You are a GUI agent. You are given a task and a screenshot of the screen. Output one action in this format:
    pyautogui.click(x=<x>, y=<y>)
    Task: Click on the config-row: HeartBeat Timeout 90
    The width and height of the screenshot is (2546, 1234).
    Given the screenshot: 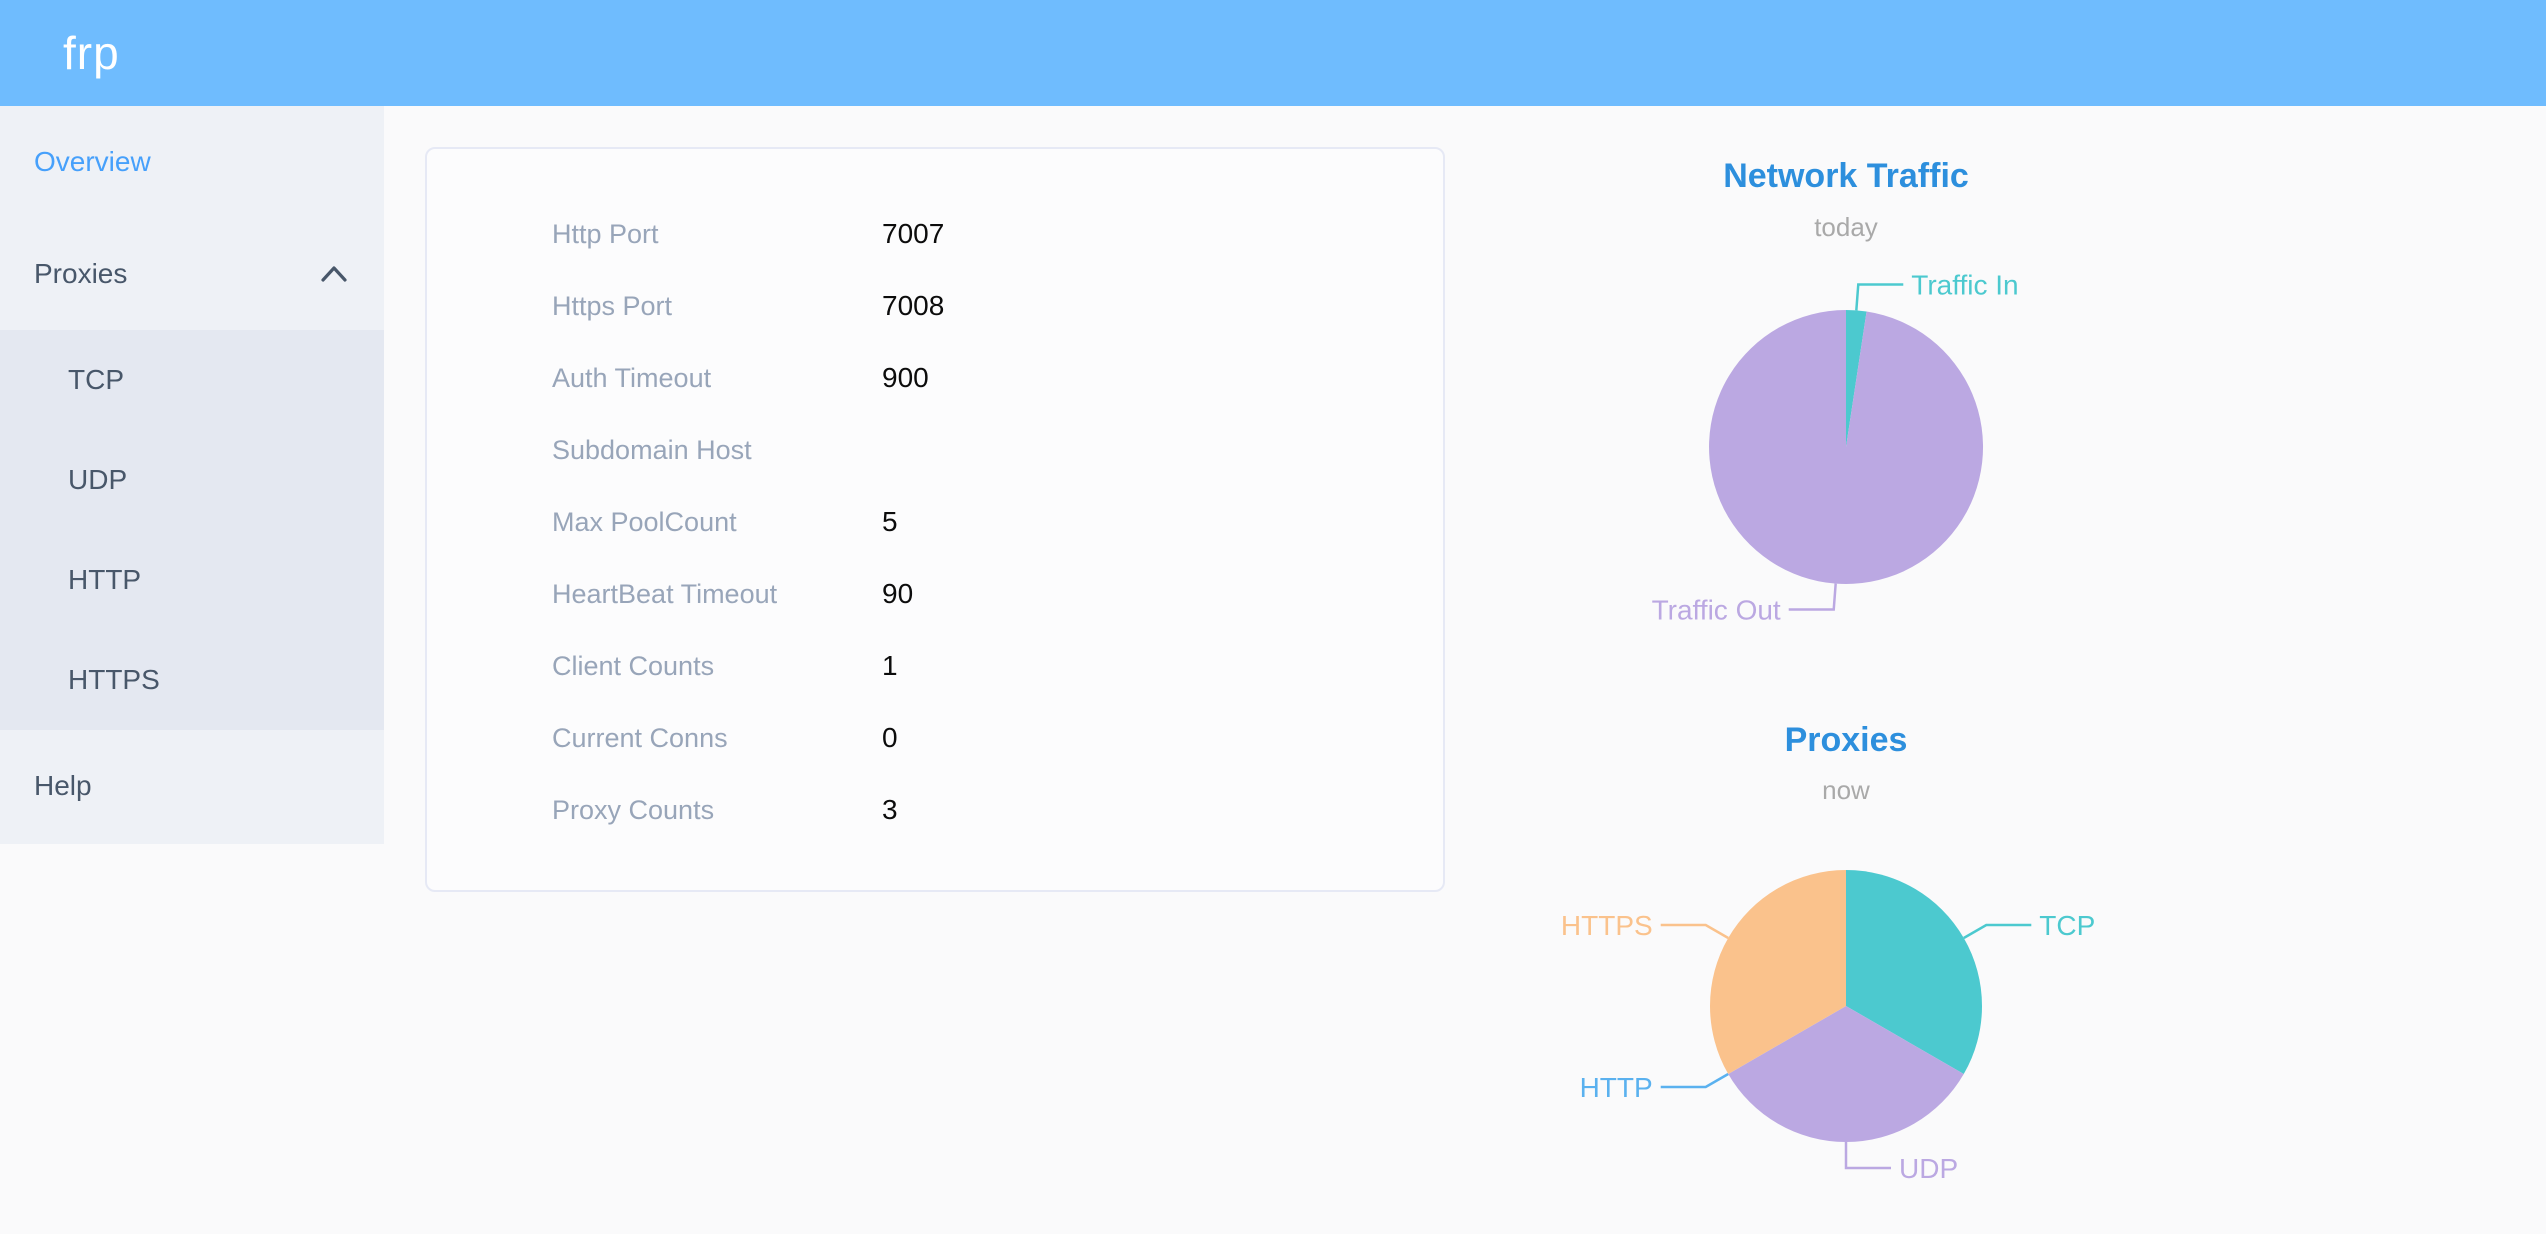 What is the action you would take?
    pyautogui.click(x=935, y=594)
    